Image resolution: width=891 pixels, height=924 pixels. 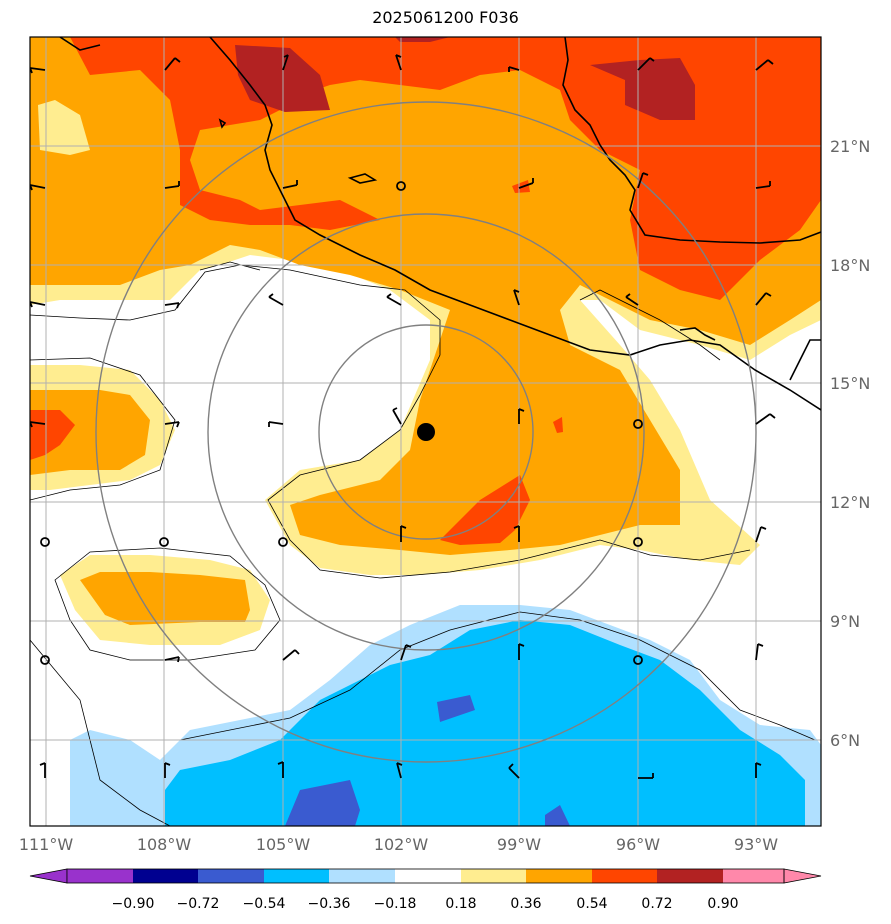 I want to click on shade-sw-orange, so click(x=165, y=598).